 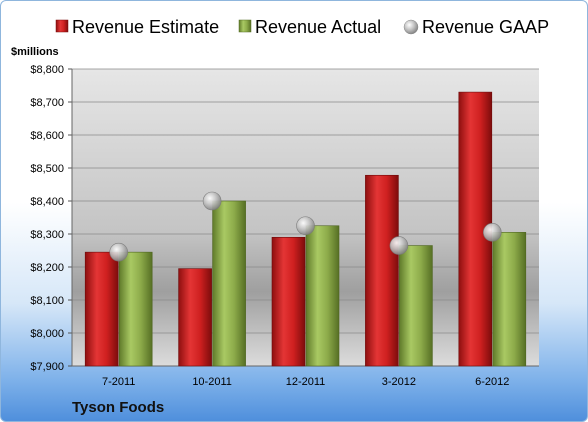 I want to click on x-tick-label: 10-2011, so click(x=212, y=382).